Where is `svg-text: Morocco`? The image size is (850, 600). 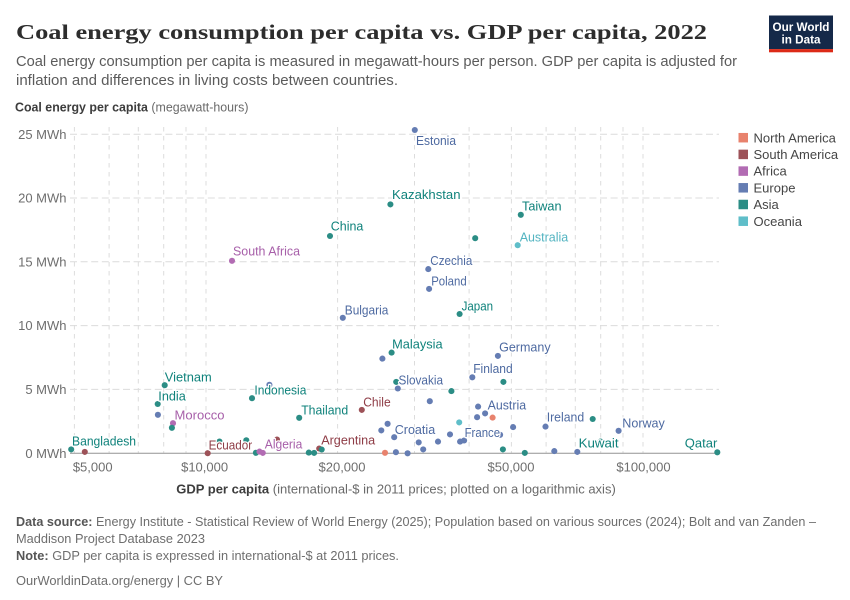
svg-text: Morocco is located at coordinates (200, 415).